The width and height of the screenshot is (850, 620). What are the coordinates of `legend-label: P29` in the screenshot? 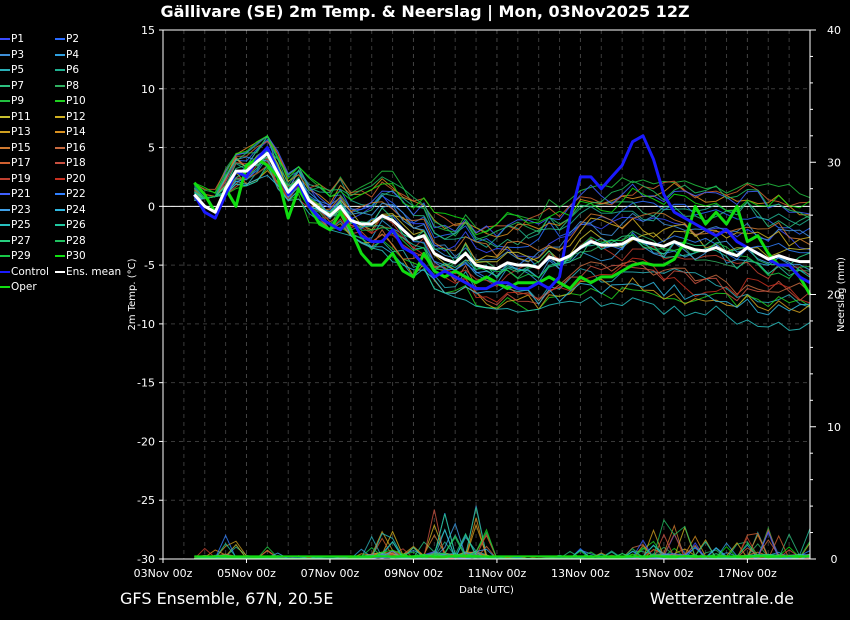 It's located at (21, 256).